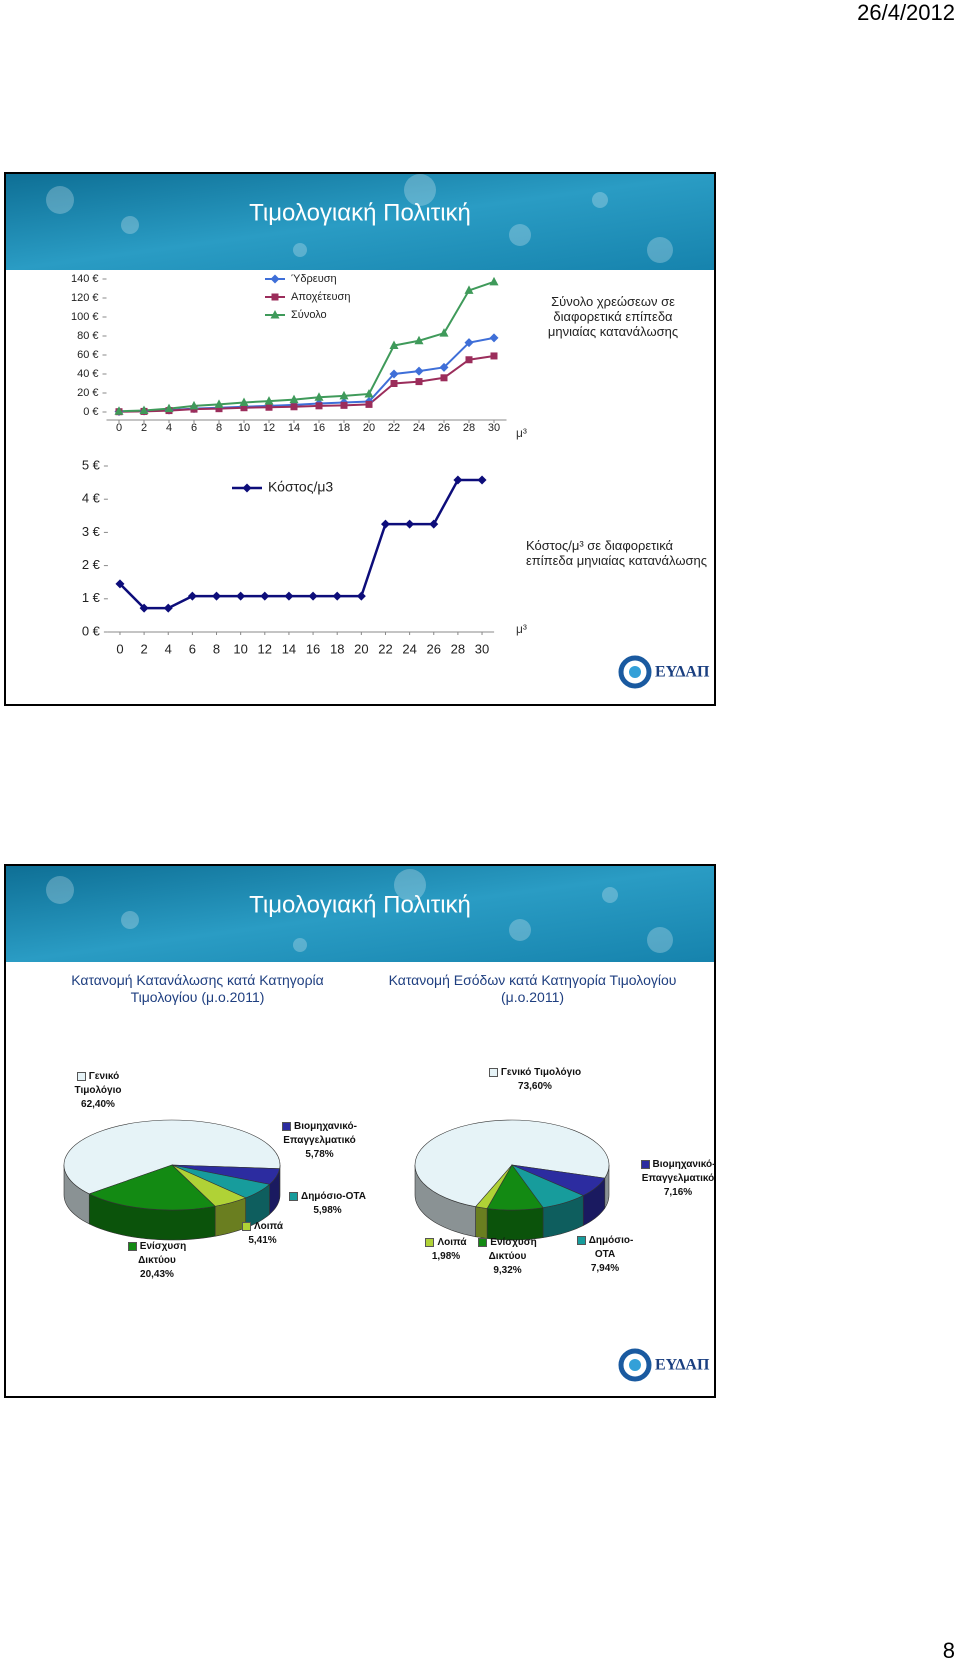 This screenshot has width=960, height=1676. What do you see at coordinates (87, 336) in the screenshot?
I see `y-tick-label: 80 €` at bounding box center [87, 336].